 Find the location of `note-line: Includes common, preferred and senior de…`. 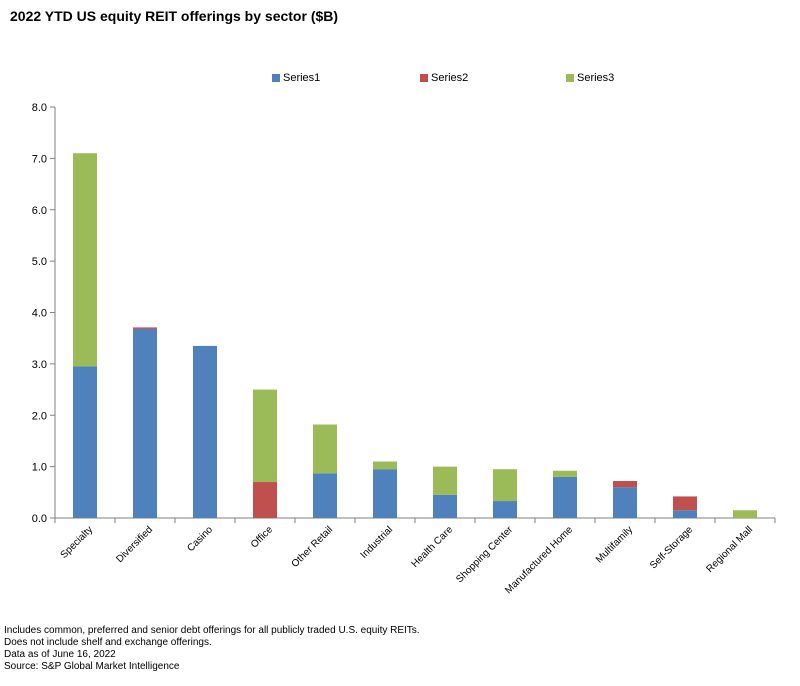

note-line: Includes common, preferred and senior de… is located at coordinates (212, 630).